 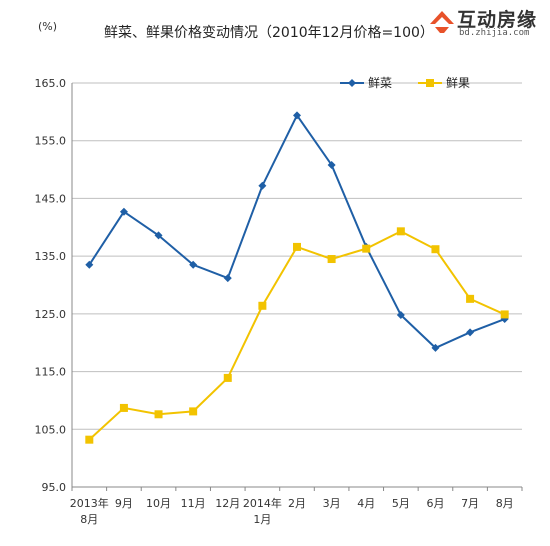 What do you see at coordinates (227, 503) in the screenshot?
I see `x-tick-label: 12月` at bounding box center [227, 503].